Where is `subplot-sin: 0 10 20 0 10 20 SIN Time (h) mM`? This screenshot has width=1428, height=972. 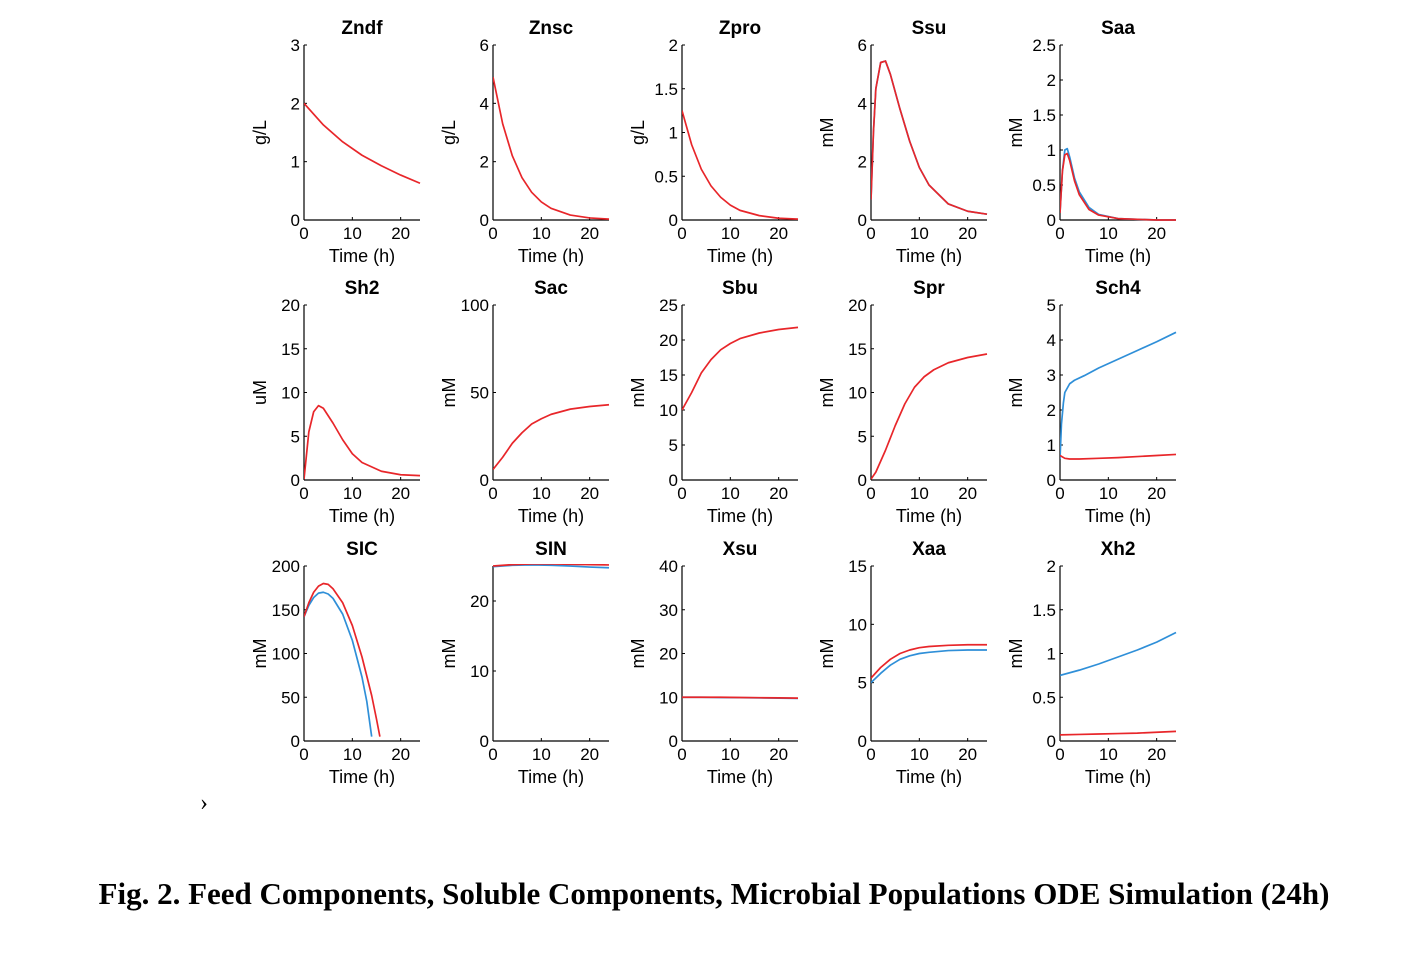
subplot-sin: 0 10 20 0 10 20 SIN Time (h) mM is located at coordinates (524, 663).